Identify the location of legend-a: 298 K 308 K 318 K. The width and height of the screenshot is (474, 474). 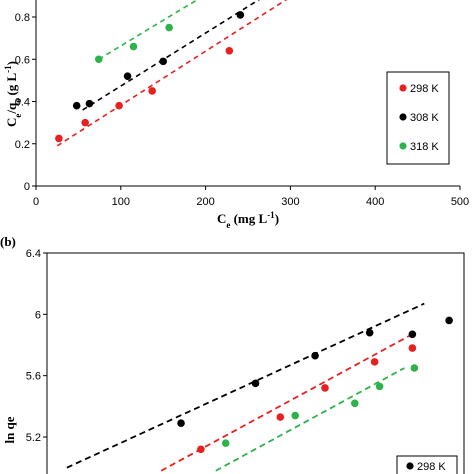
(418, 118).